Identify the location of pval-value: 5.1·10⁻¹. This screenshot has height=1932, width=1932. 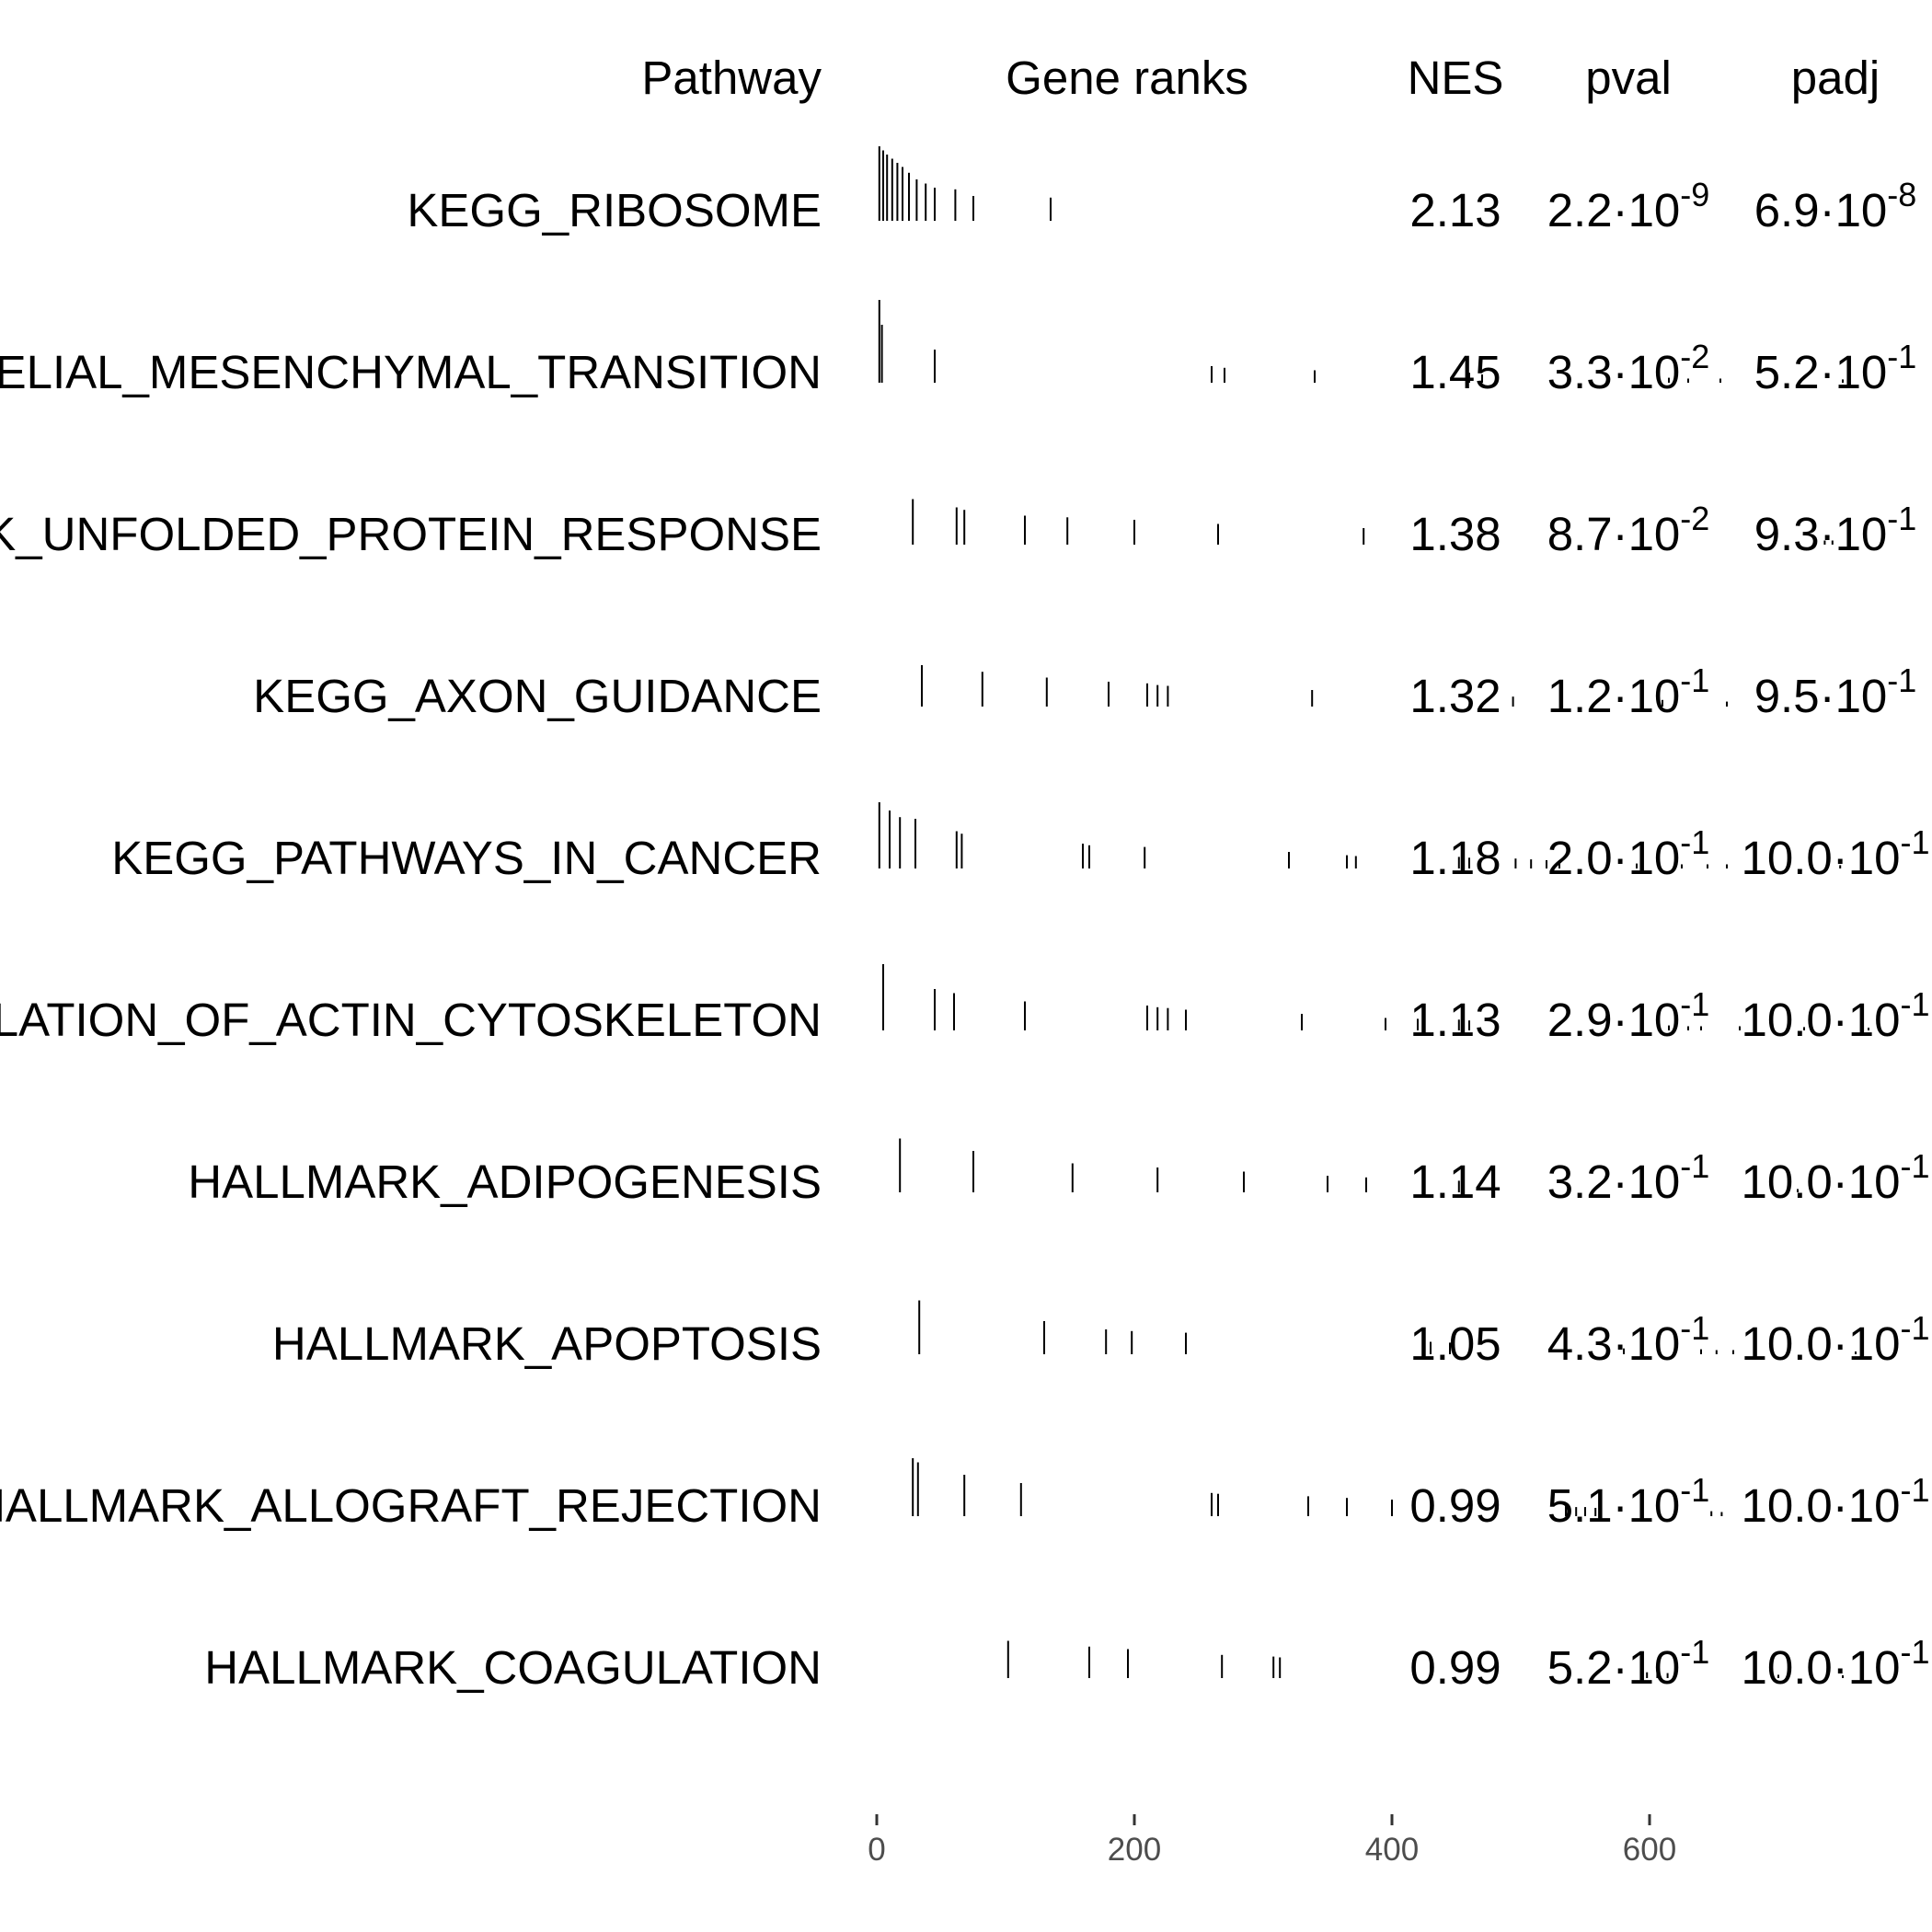
(1628, 1501).